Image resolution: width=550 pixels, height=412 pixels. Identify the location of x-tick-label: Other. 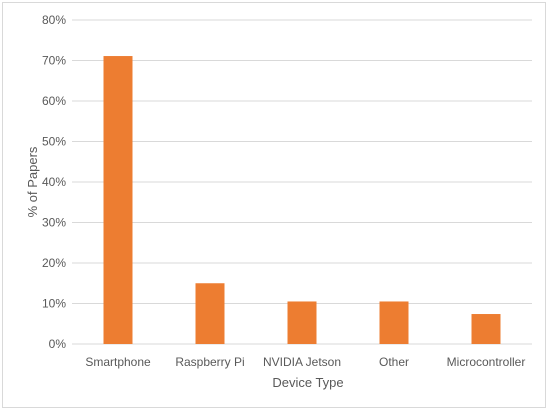
(394, 362).